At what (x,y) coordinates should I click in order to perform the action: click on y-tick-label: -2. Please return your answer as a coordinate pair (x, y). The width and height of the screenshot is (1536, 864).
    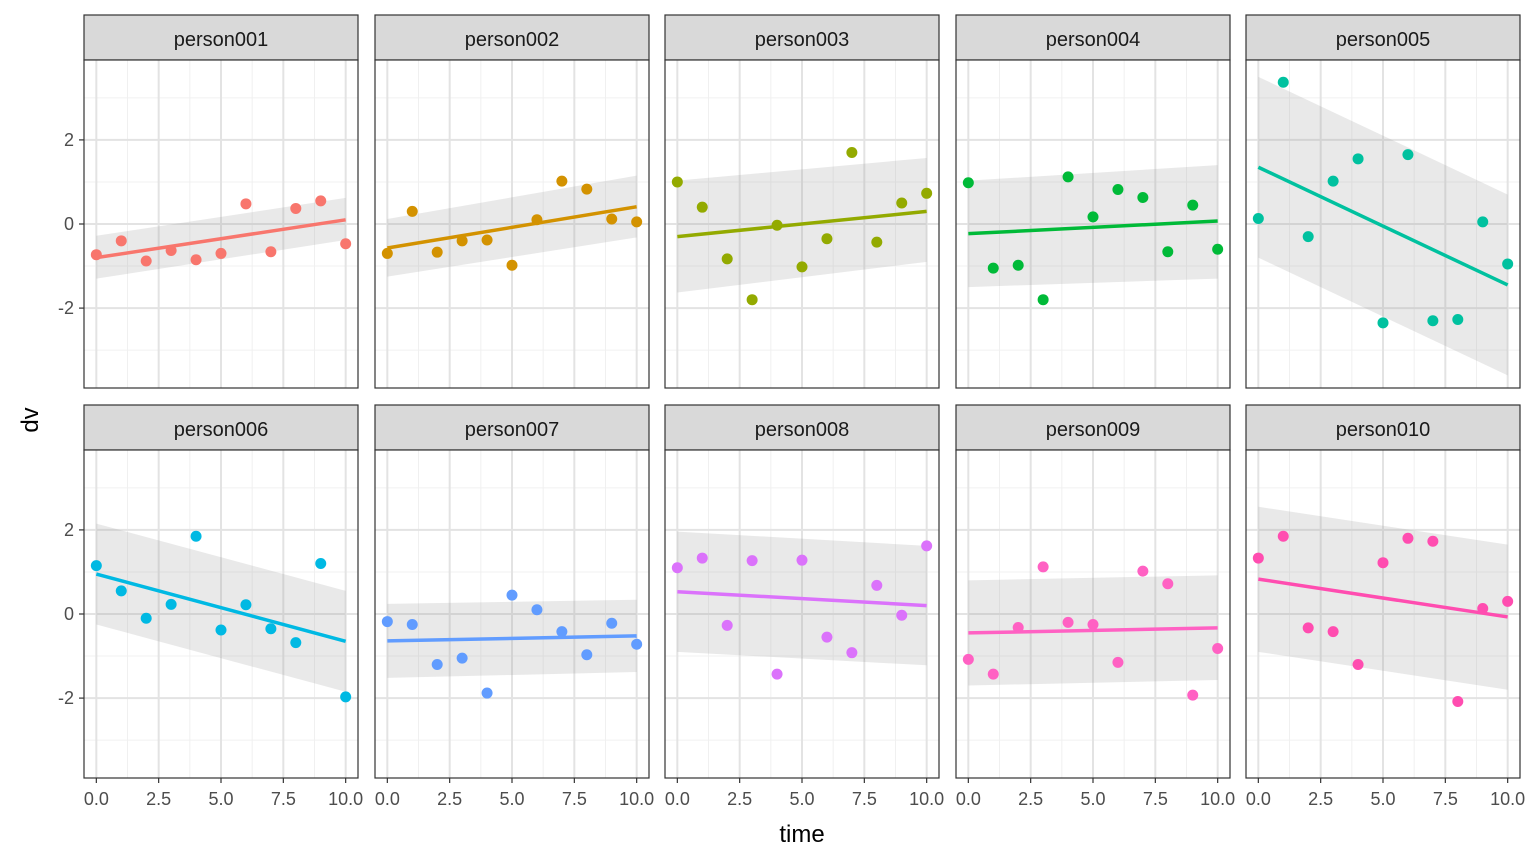
    Looking at the image, I should click on (66, 698).